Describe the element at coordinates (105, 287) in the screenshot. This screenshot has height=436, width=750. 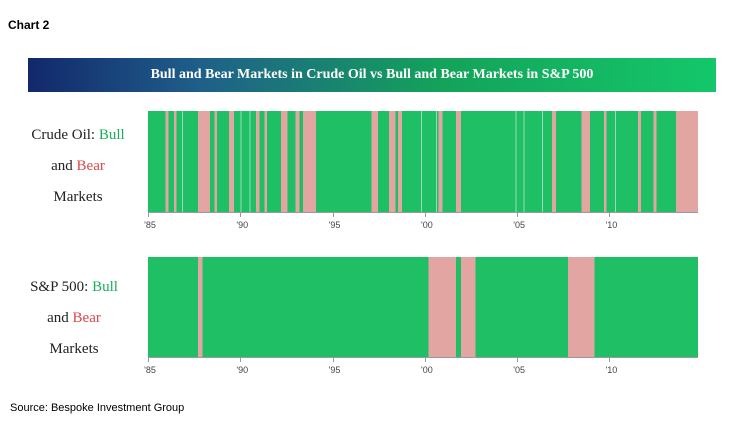
I see `sp500-label-bull: Bull` at that location.